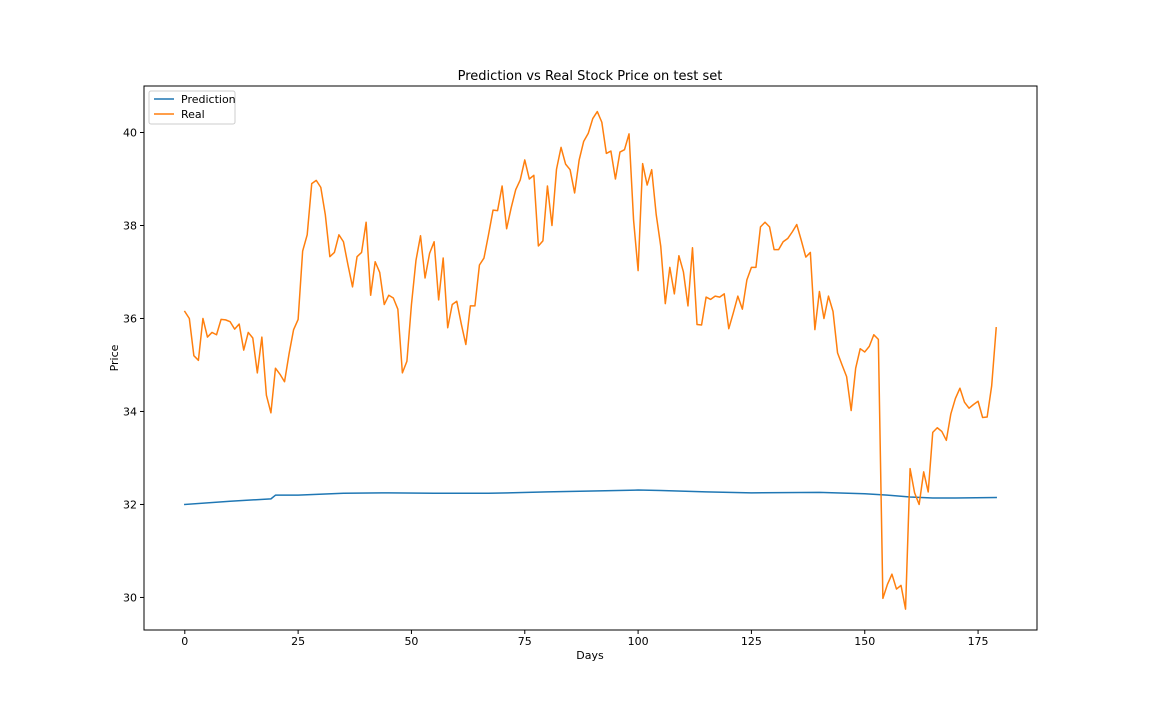  Describe the element at coordinates (751, 641) in the screenshot. I see `x-tick-label: 125` at that location.